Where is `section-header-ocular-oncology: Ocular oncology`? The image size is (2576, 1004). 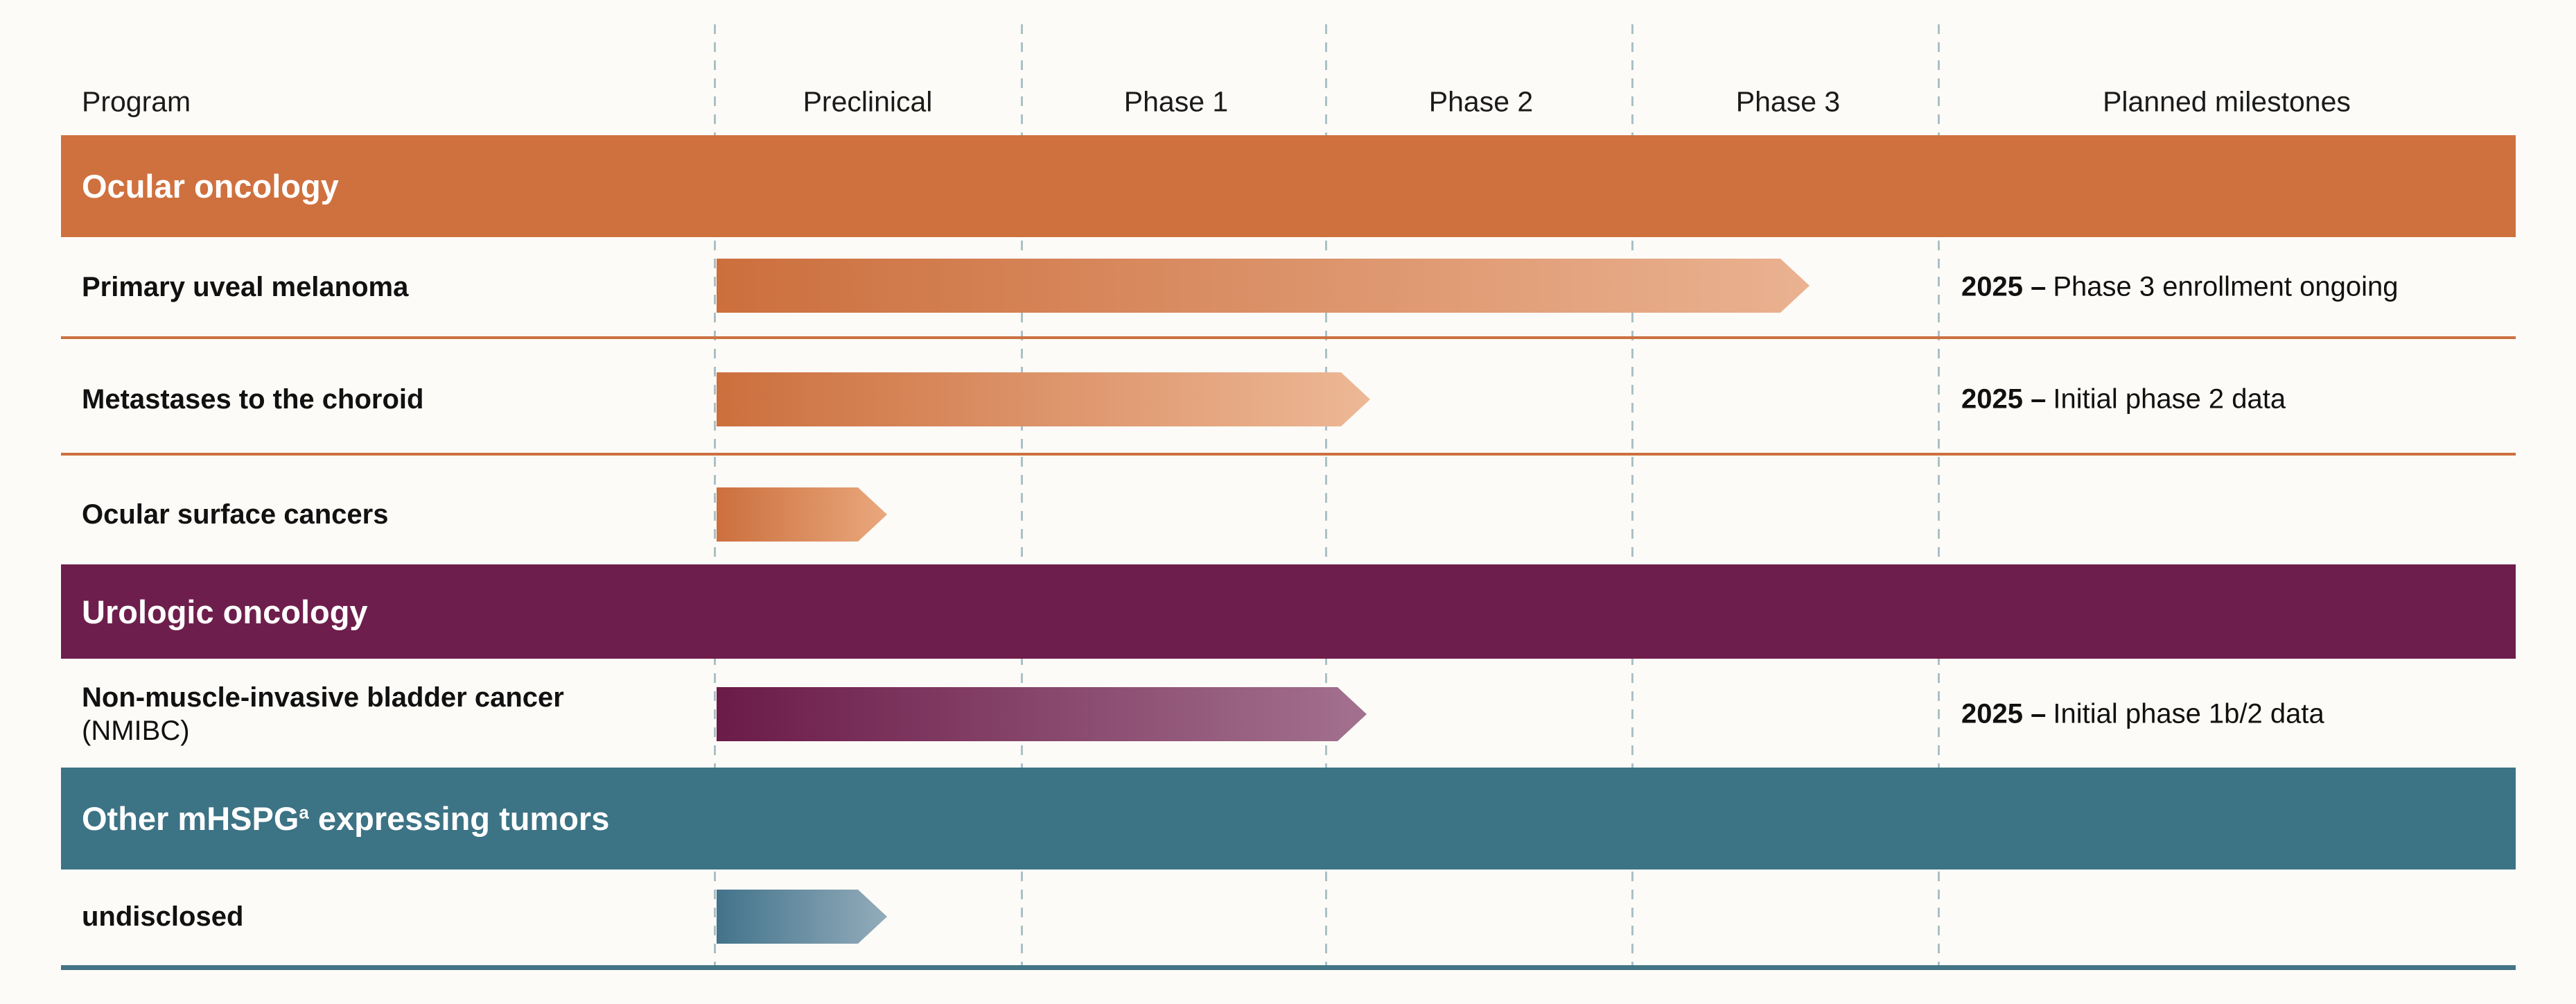
section-header-ocular-oncology: Ocular oncology is located at coordinates (1288, 186).